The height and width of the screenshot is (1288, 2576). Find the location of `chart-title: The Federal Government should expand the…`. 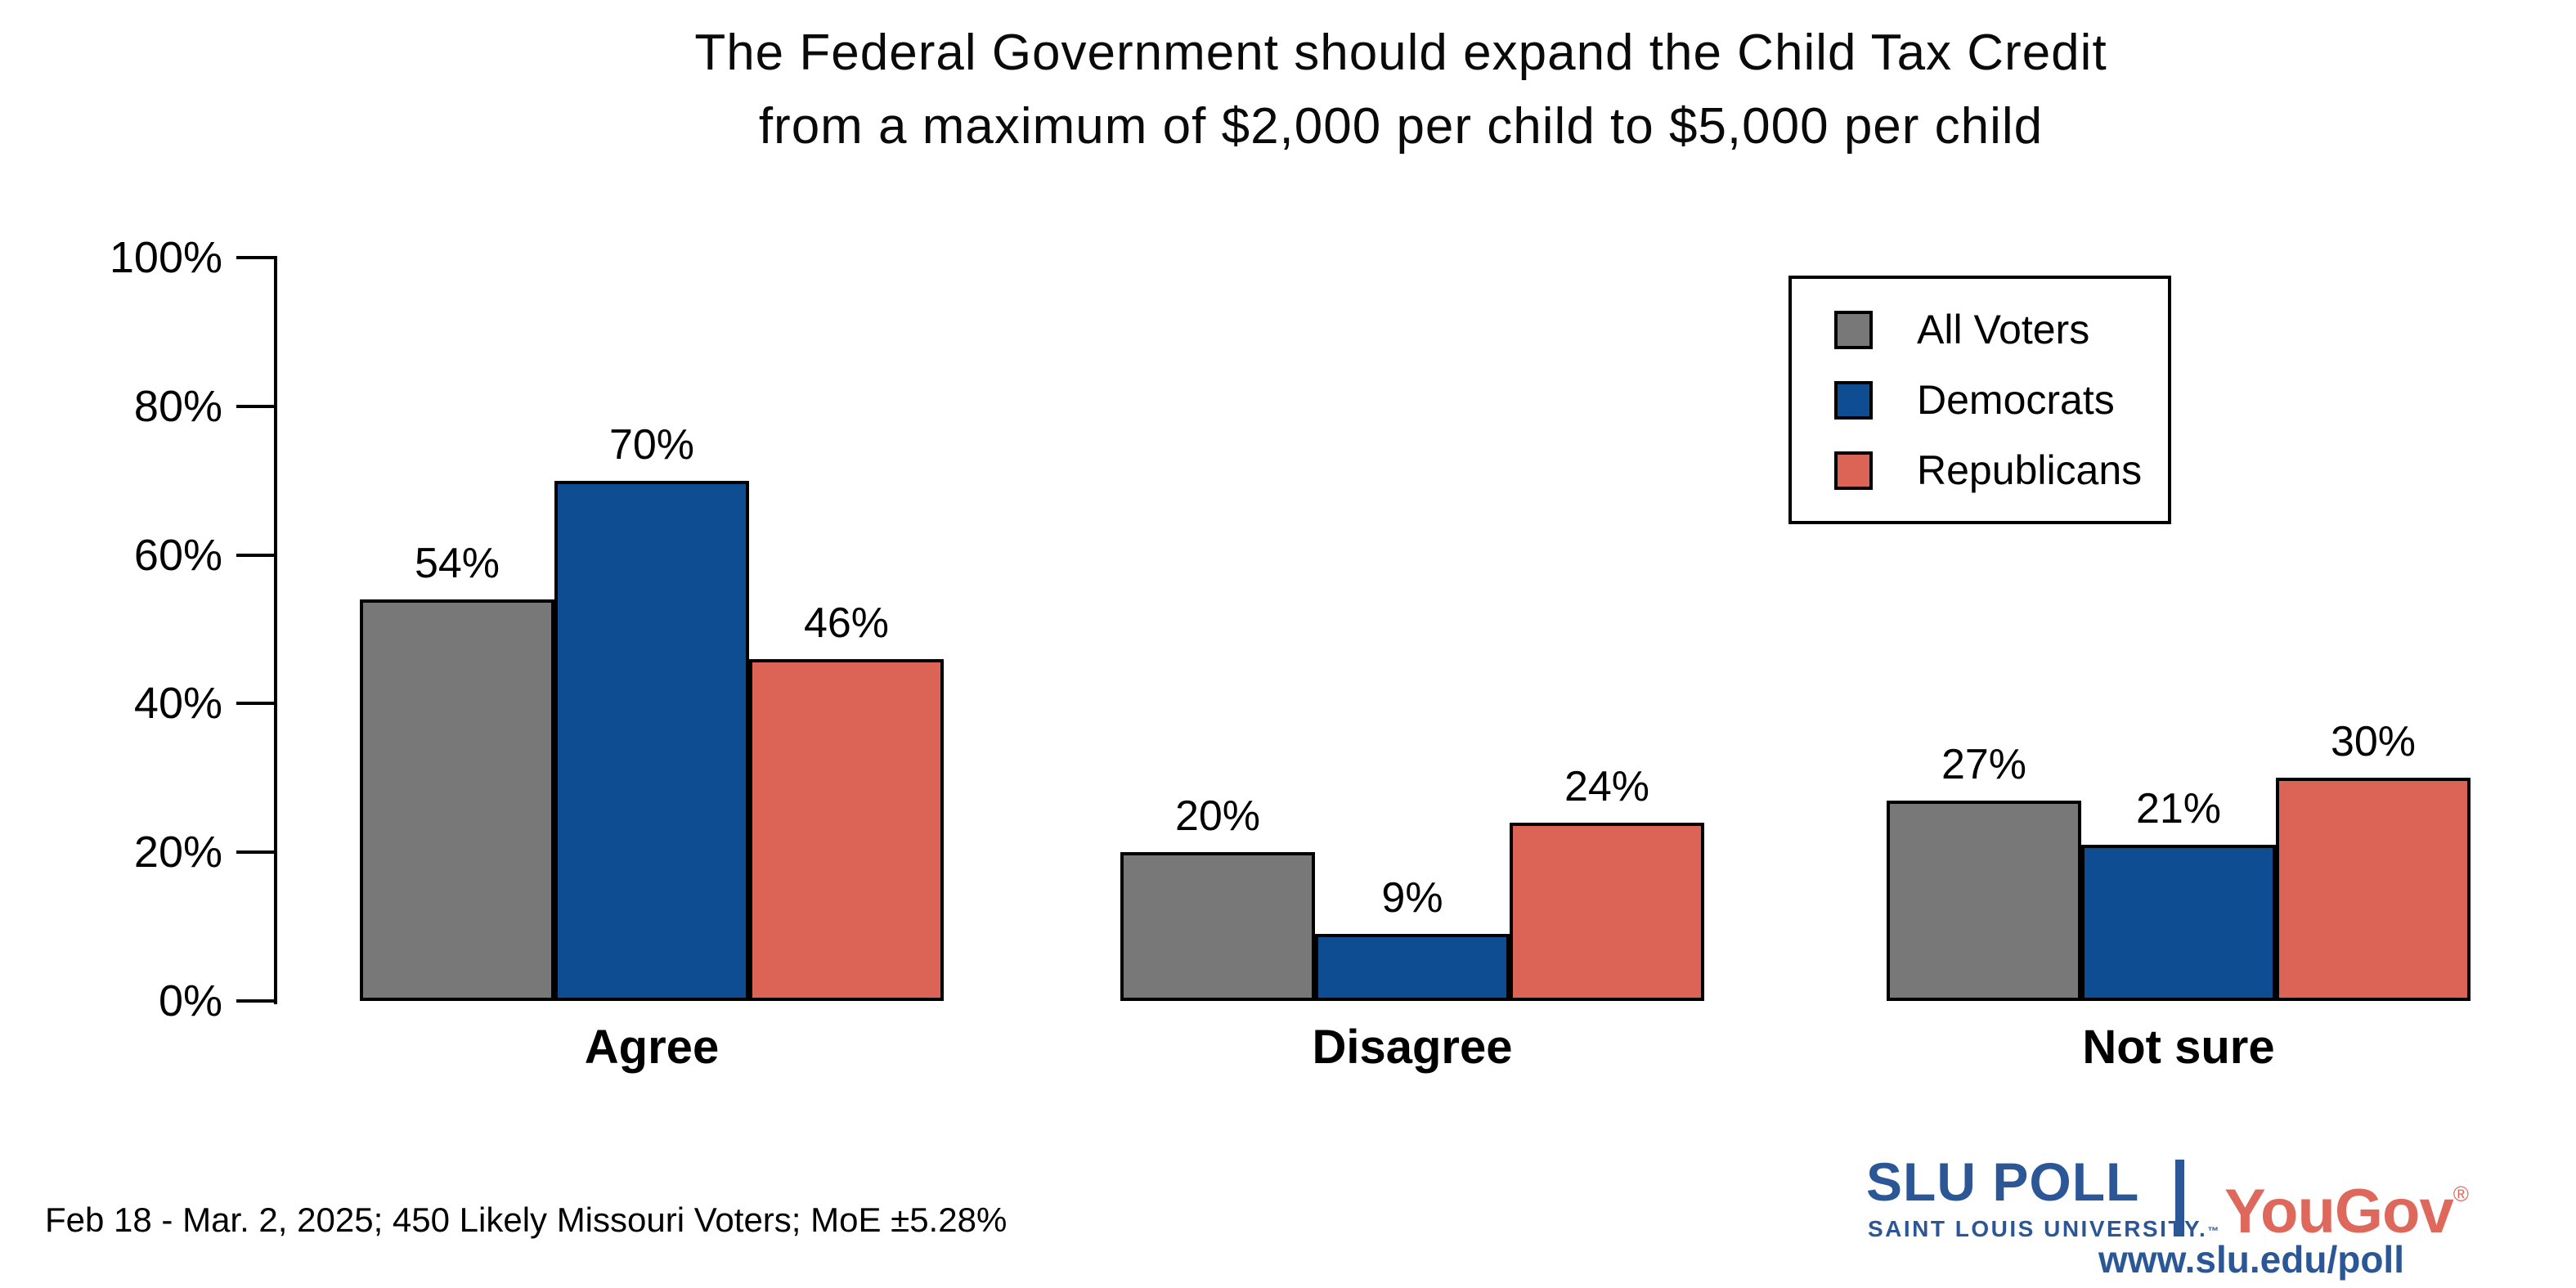

chart-title: The Federal Government should expand the… is located at coordinates (1401, 90).